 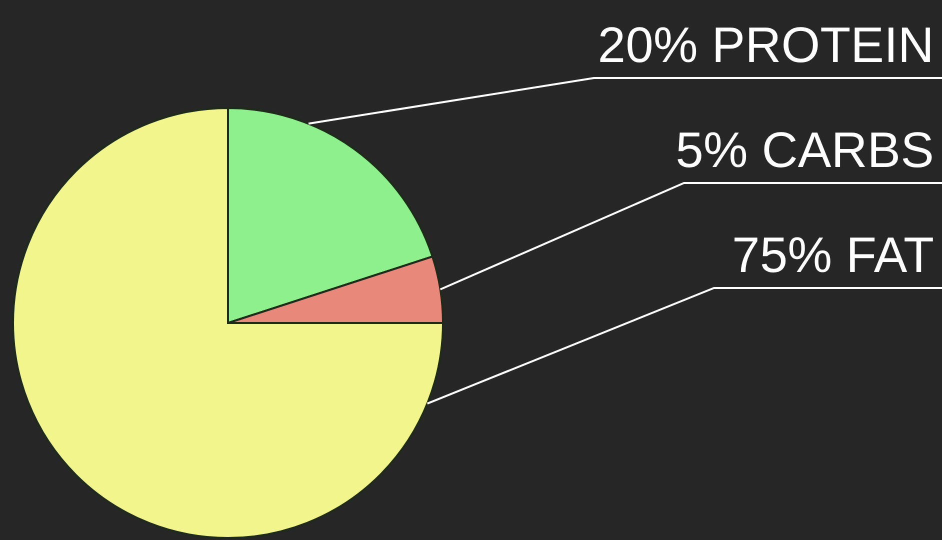 What do you see at coordinates (841, 150) in the screenshot?
I see `slice-label: CARBS` at bounding box center [841, 150].